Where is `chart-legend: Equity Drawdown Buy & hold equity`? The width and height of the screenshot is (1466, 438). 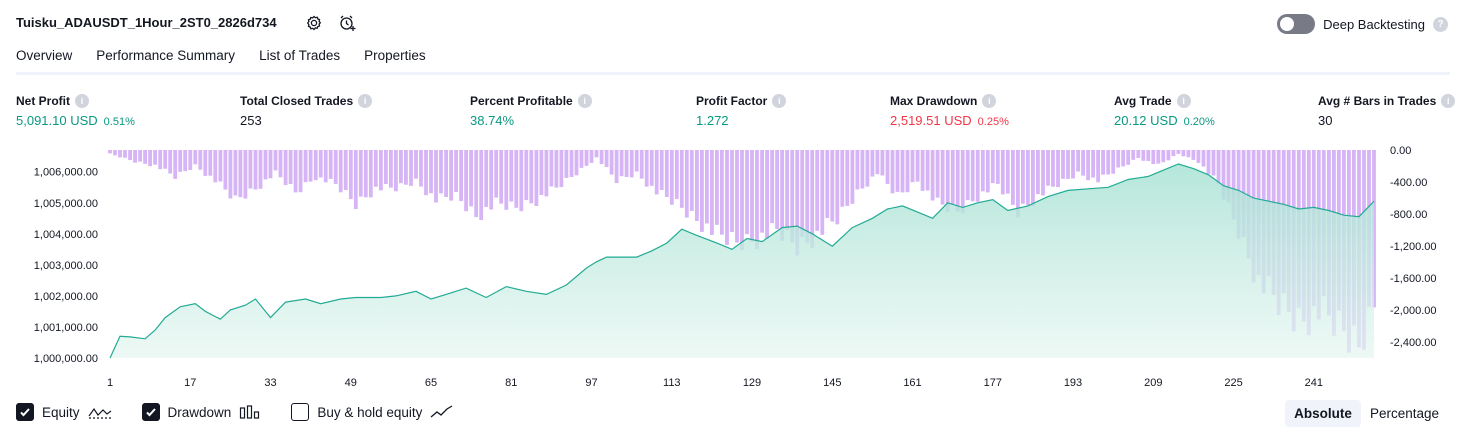 chart-legend: Equity Drawdown Buy & hold equity is located at coordinates (235, 412).